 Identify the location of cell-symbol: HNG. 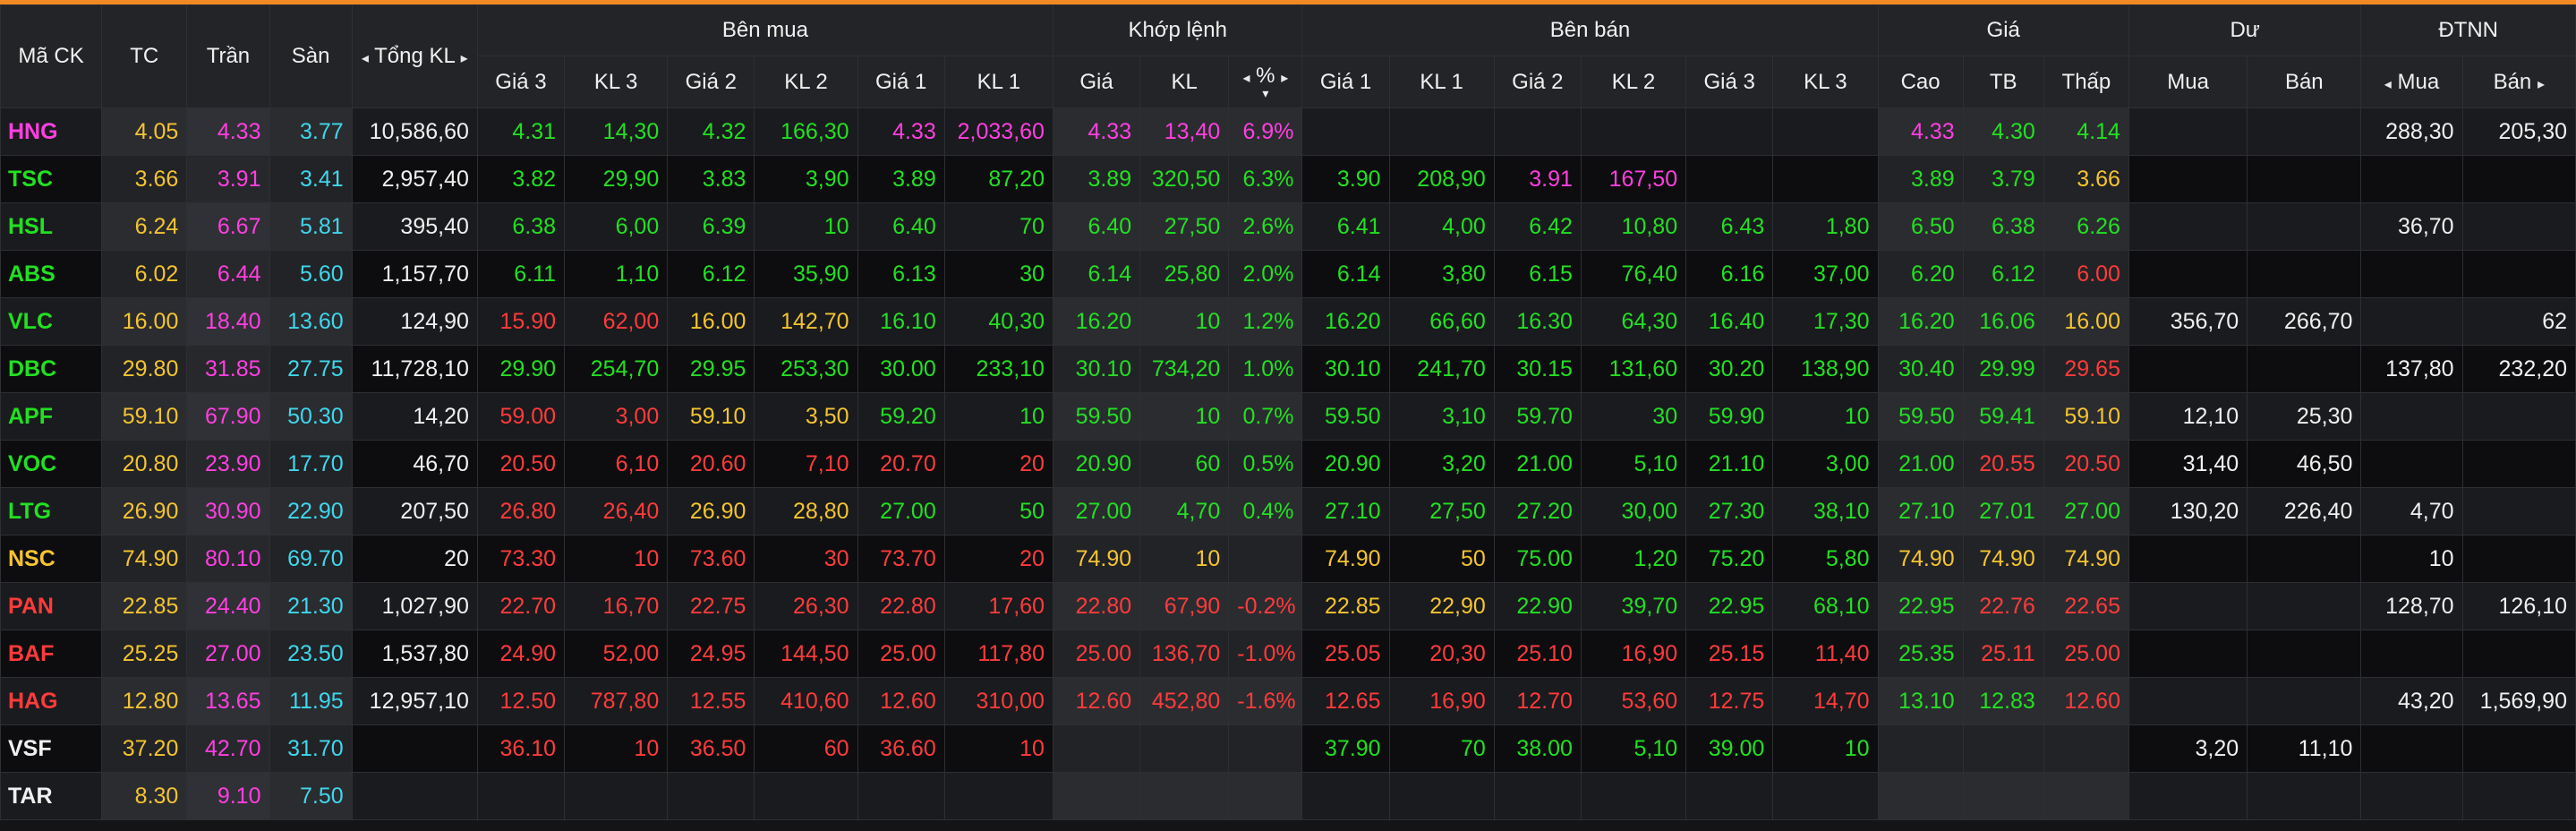
(51, 131).